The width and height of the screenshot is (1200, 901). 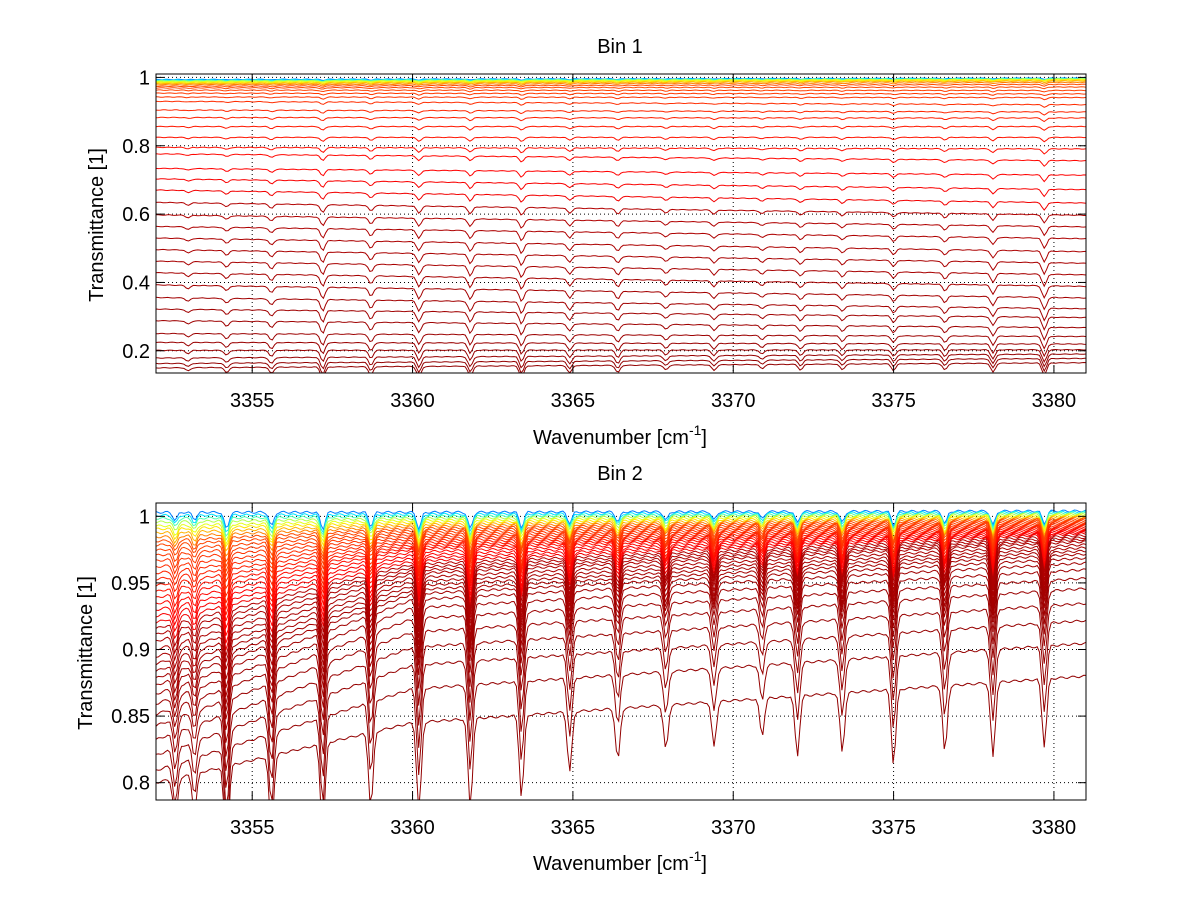 I want to click on bin-1-y-axis-label: Transmittance [1], so click(x=97, y=225).